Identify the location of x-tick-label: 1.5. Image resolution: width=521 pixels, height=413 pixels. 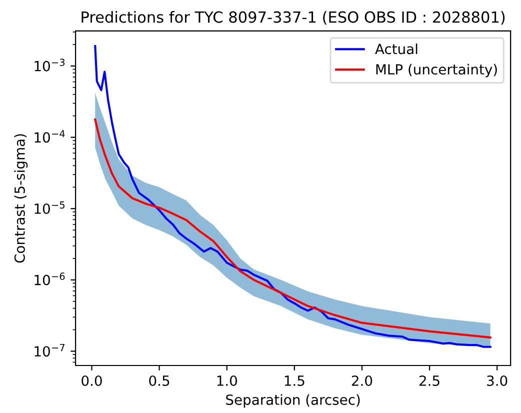
(294, 381).